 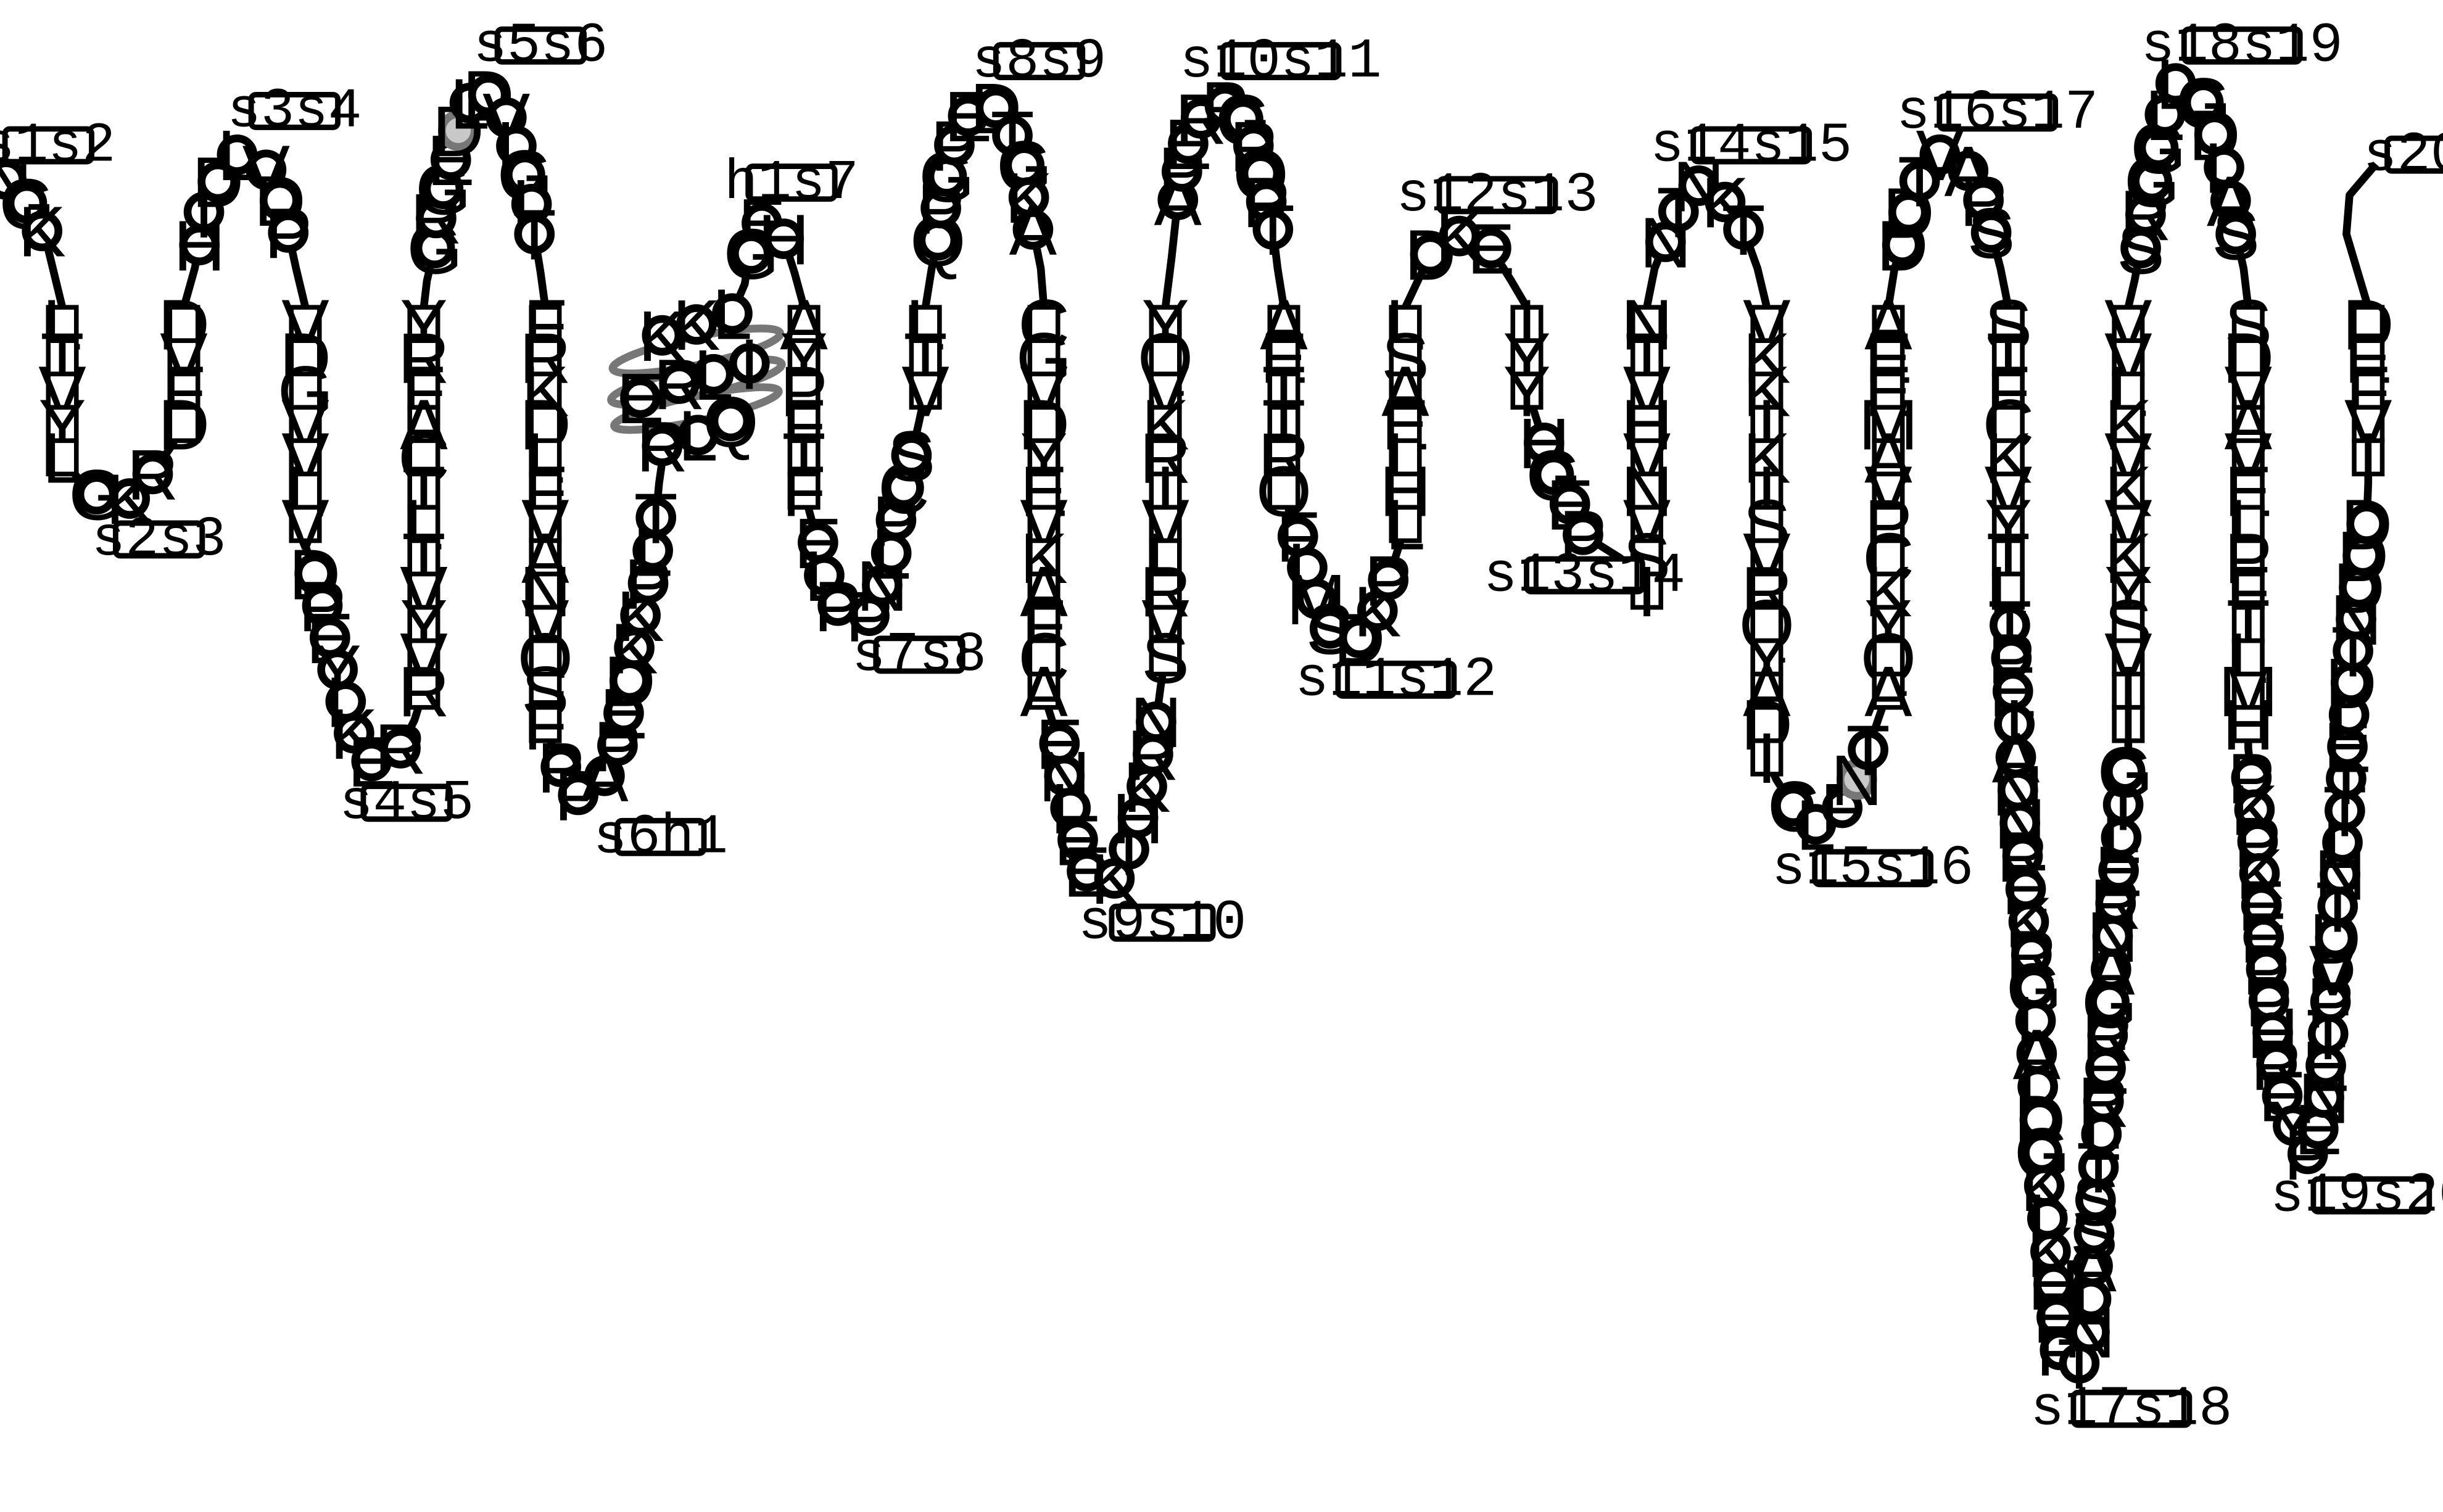 What do you see at coordinates (911, 456) in the screenshot?
I see `residue-letter: S` at bounding box center [911, 456].